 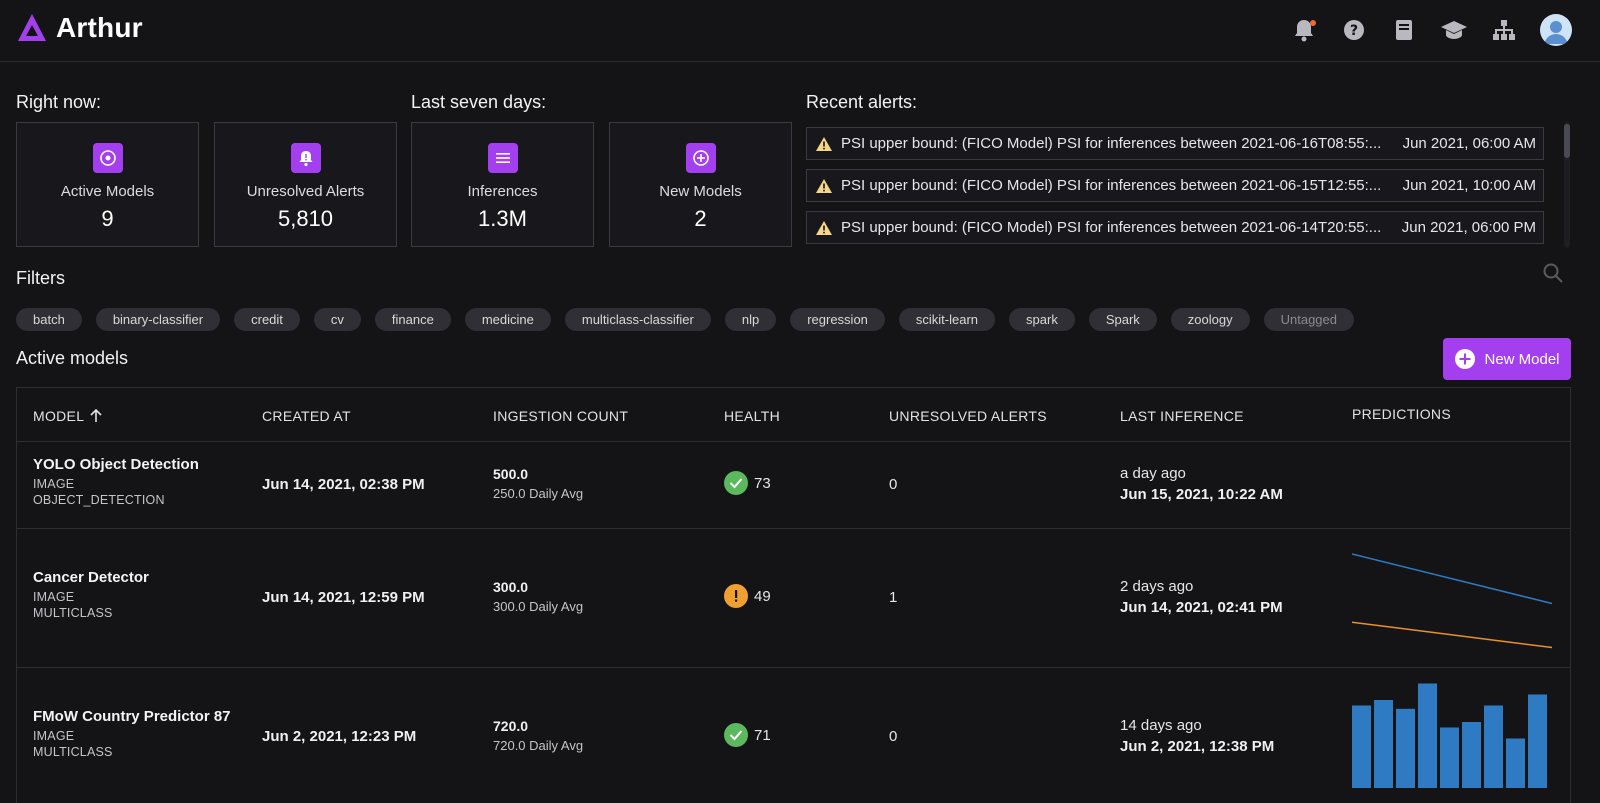 I want to click on health-indicator: 73, so click(x=747, y=483).